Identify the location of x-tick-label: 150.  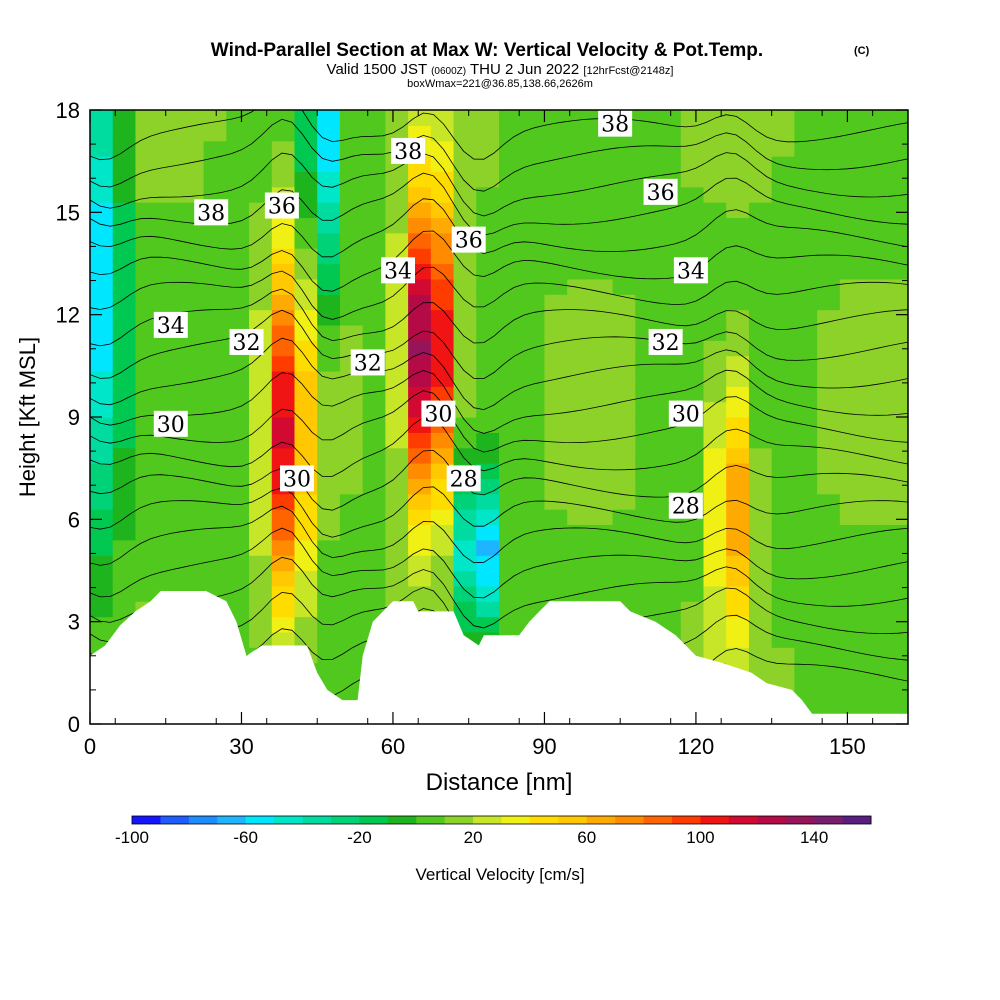
(847, 746).